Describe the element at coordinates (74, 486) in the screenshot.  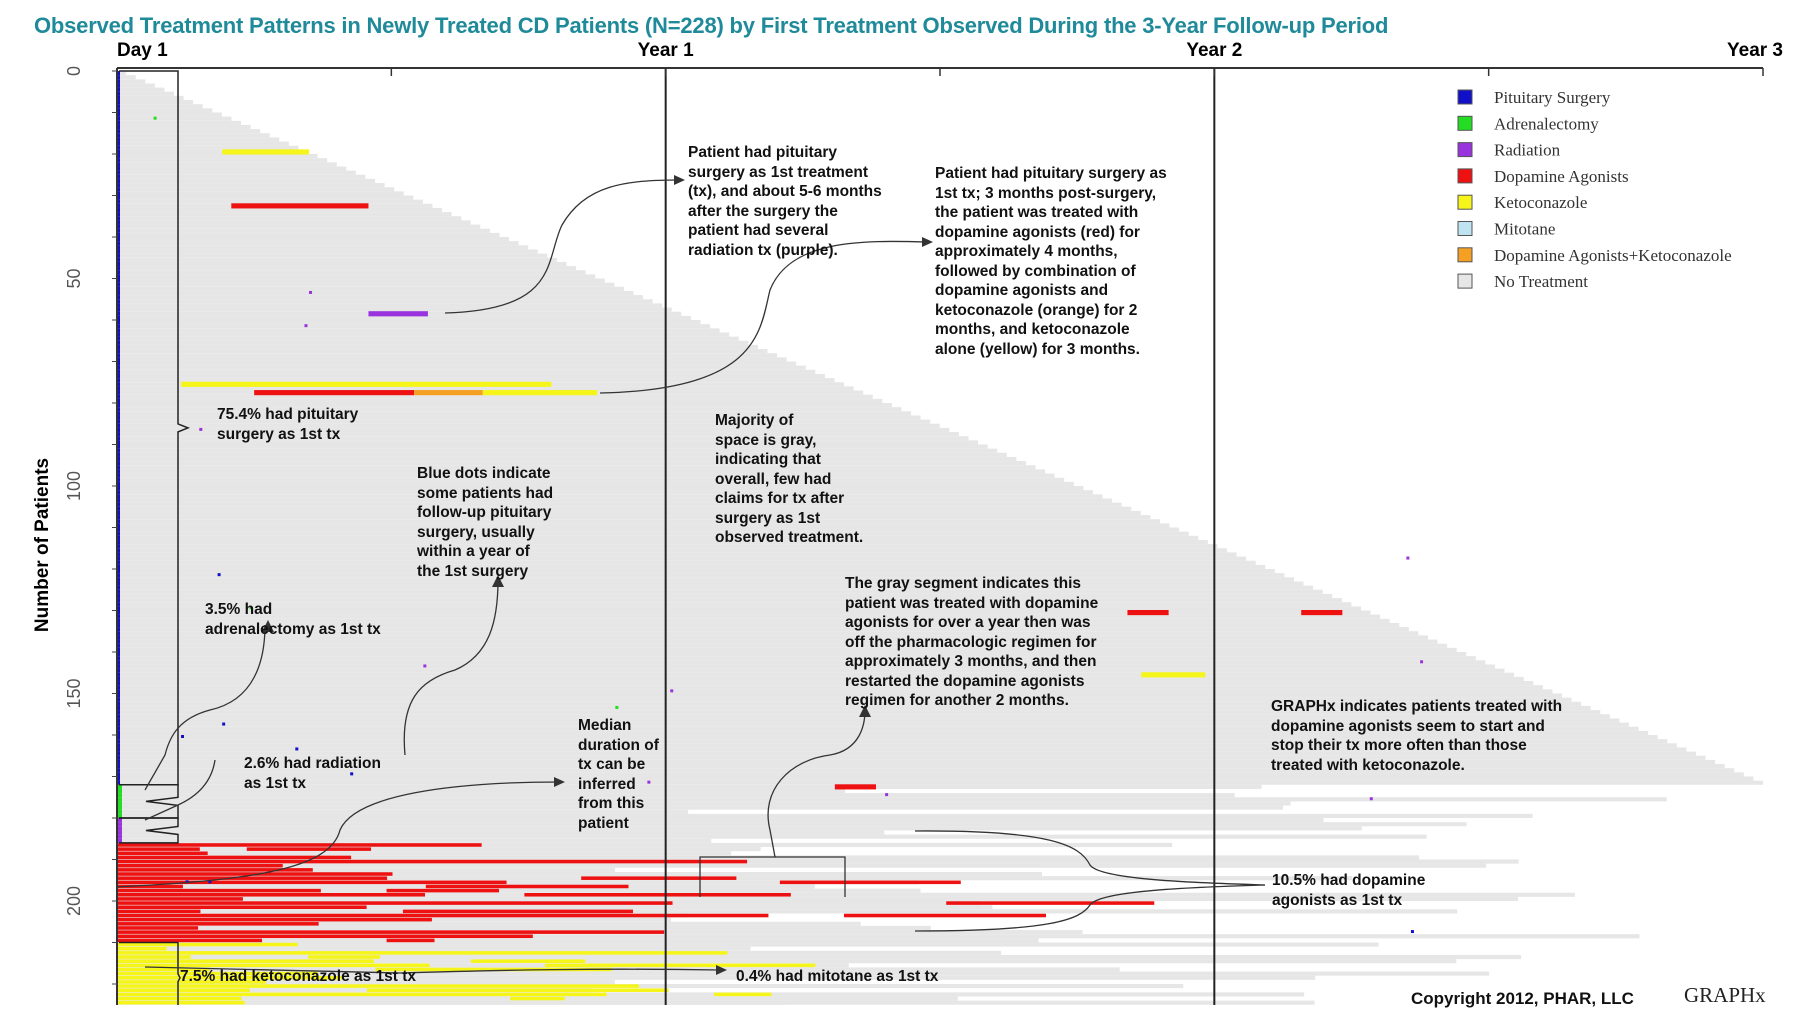
I see `y-tick-label-100: 100` at that location.